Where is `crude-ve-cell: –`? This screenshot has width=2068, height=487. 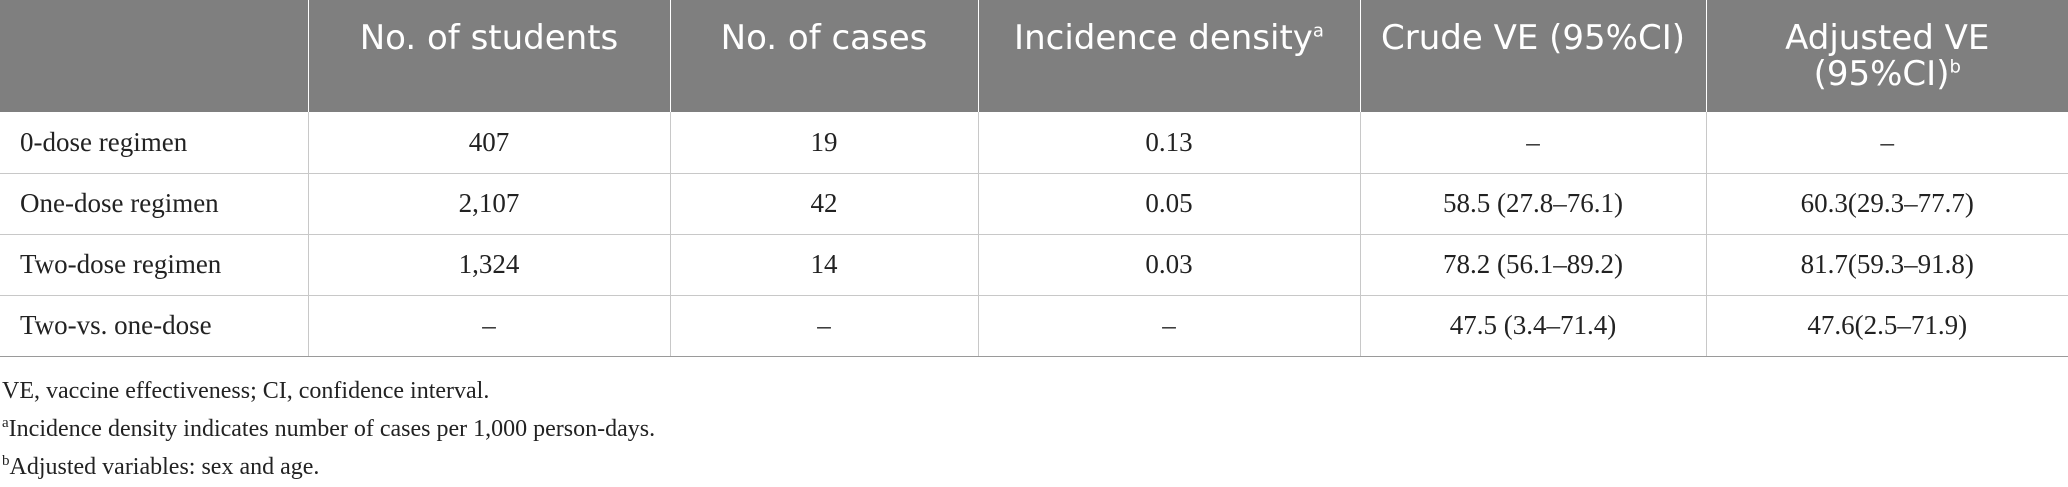
crude-ve-cell: – is located at coordinates (1532, 143).